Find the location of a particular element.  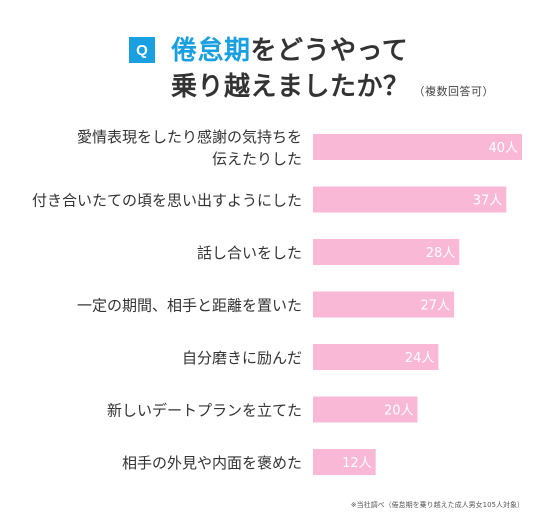

bar-value-label-3: 27人 is located at coordinates (436, 306).